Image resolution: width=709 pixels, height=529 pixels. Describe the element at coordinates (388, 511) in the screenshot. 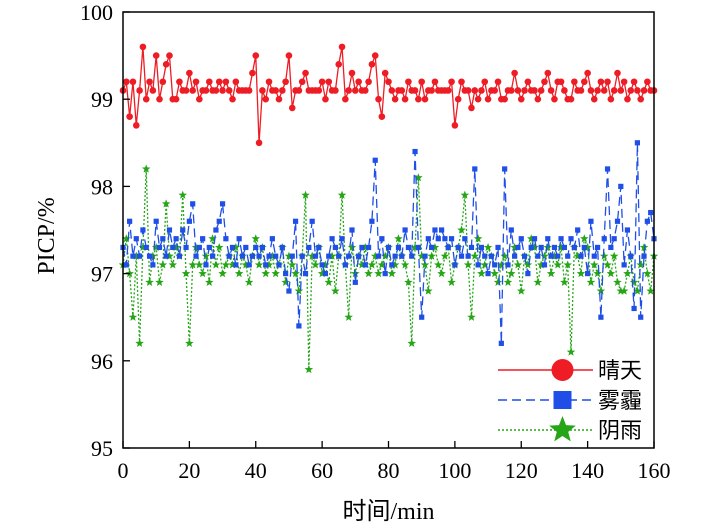

I see `x-axis-label: 时间/min` at that location.